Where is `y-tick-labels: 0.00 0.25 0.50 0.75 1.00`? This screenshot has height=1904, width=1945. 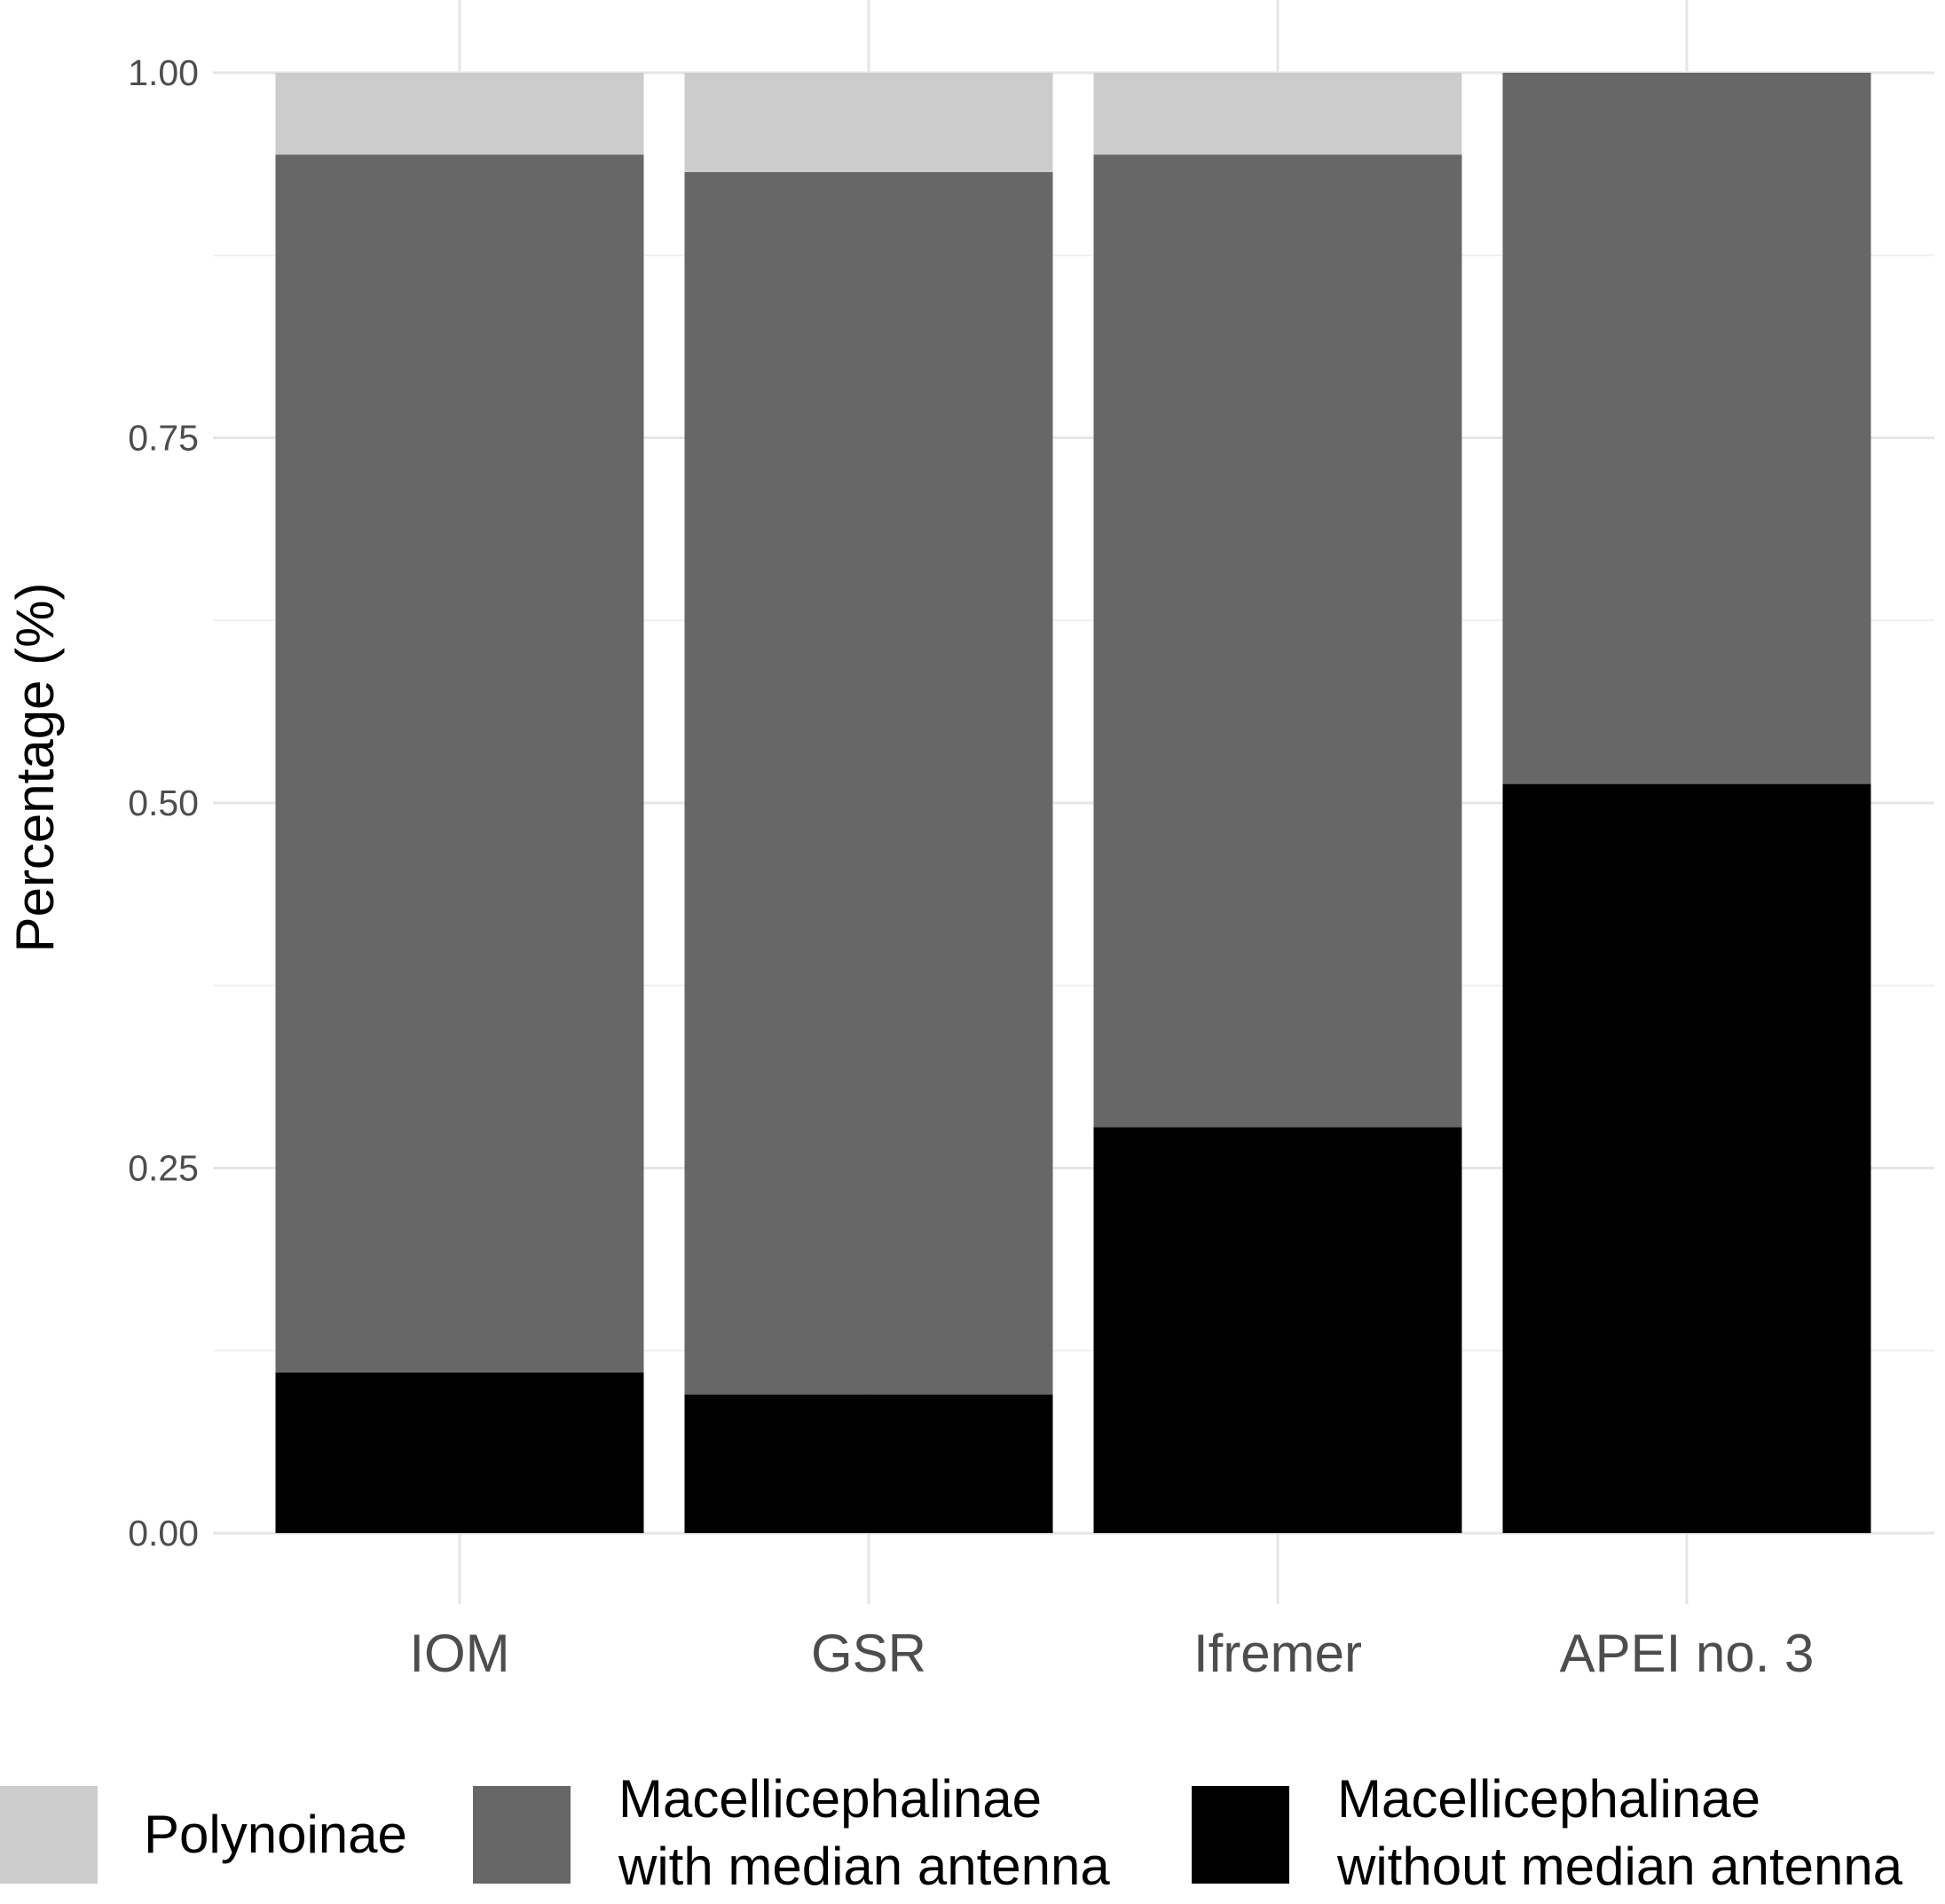 y-tick-labels: 0.00 0.25 0.50 0.75 1.00 is located at coordinates (163, 803).